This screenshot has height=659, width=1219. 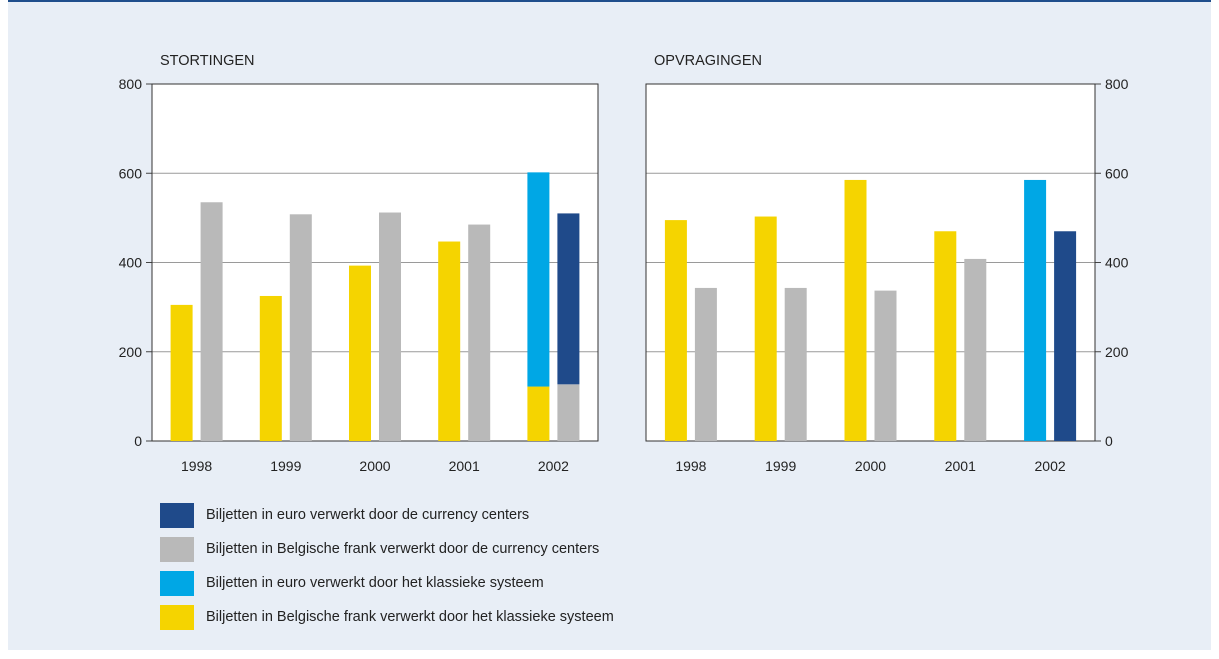 I want to click on chart-title: STORTINGEN, so click(x=207, y=61).